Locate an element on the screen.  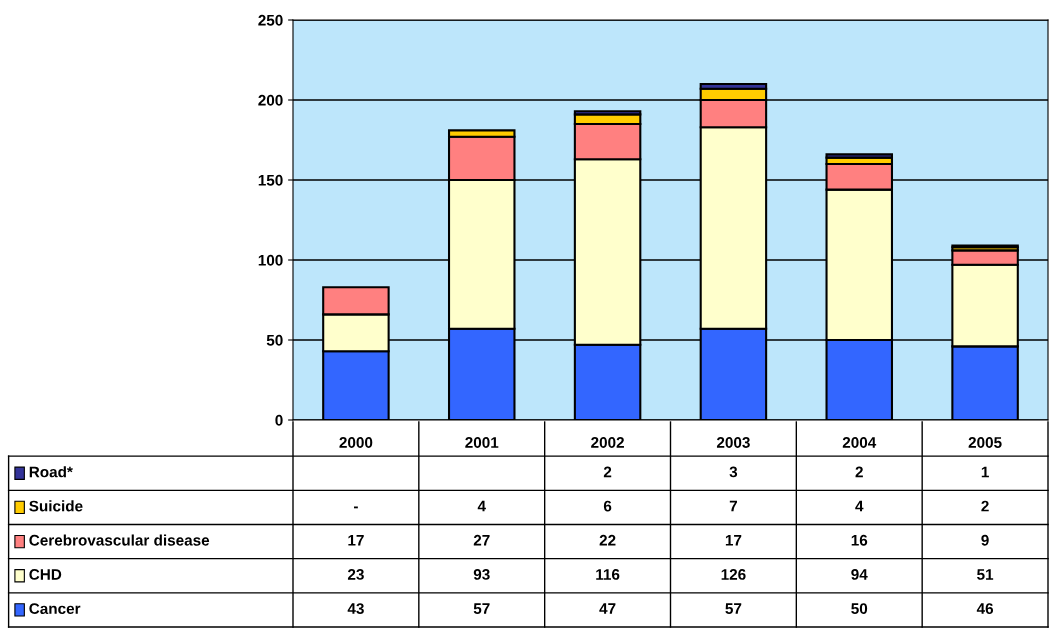
legend-label: Road* is located at coordinates (51, 472).